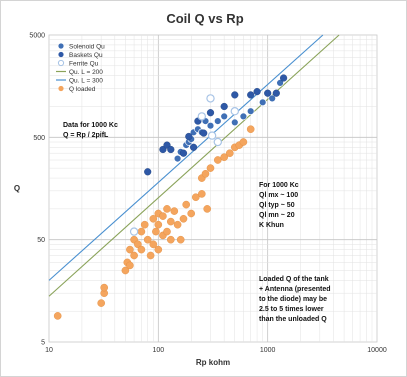 This screenshot has width=407, height=377. I want to click on annotation-line: to the diode) may be, so click(293, 299).